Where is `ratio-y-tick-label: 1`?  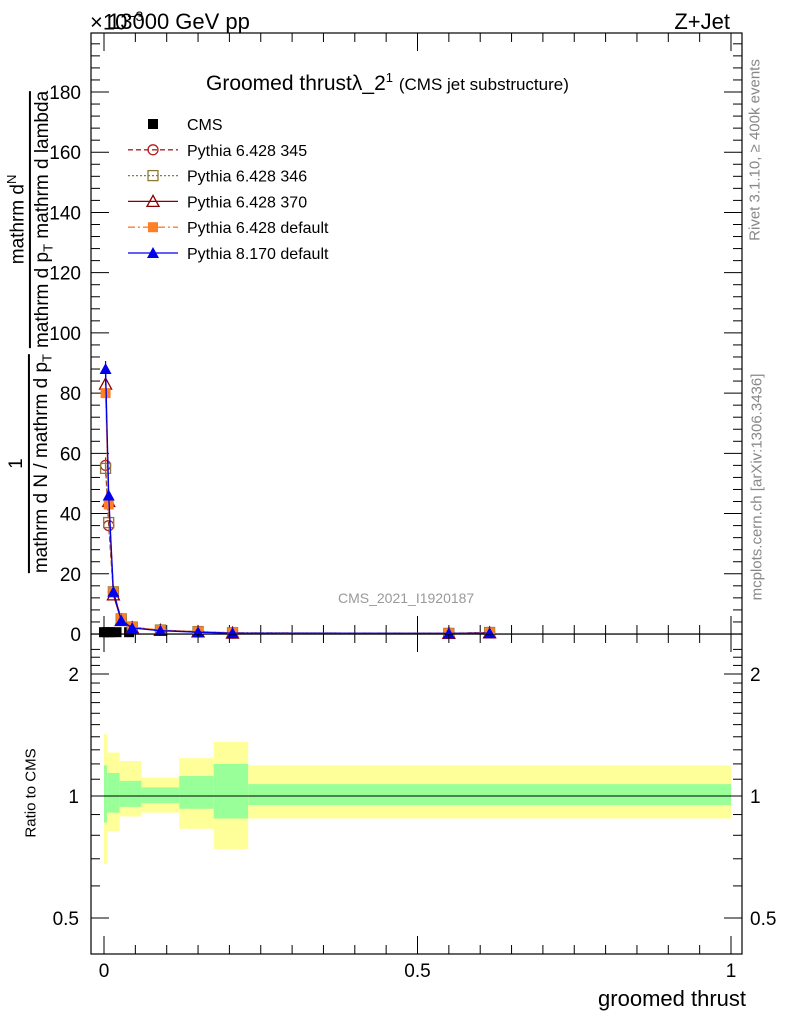 ratio-y-tick-label: 1 is located at coordinates (73, 797).